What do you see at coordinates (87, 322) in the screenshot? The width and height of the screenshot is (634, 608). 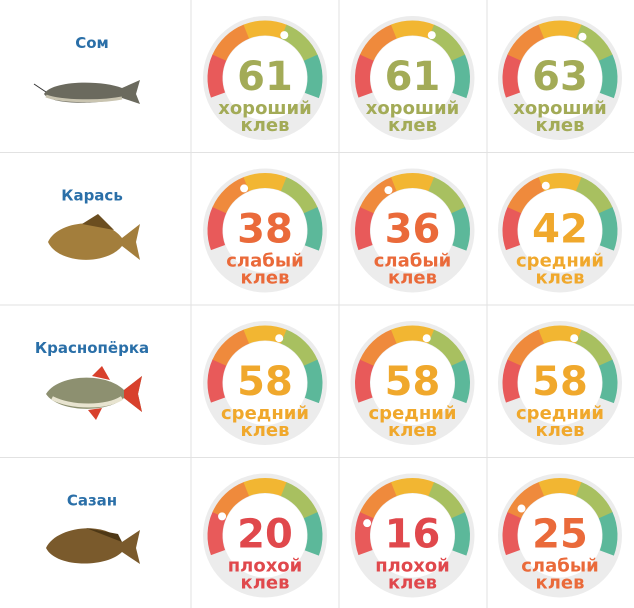 I see `fish-images` at bounding box center [87, 322].